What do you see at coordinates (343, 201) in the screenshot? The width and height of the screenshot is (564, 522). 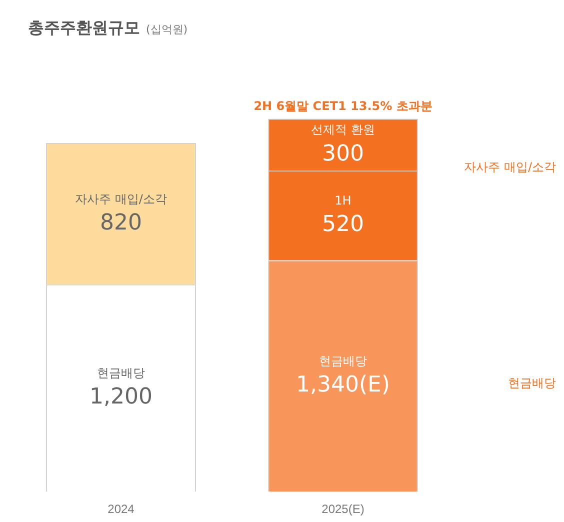 I see `series-label: 1H` at bounding box center [343, 201].